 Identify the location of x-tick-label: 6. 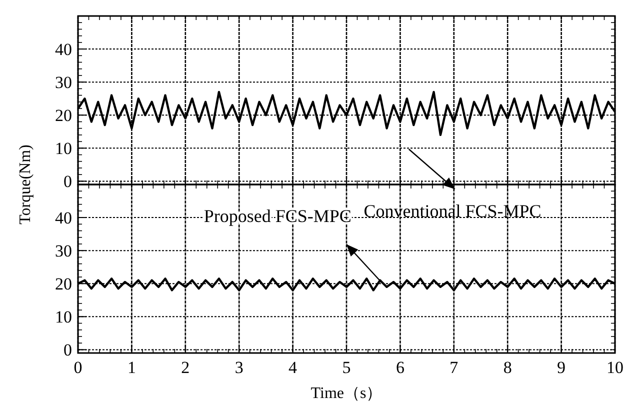
(400, 367).